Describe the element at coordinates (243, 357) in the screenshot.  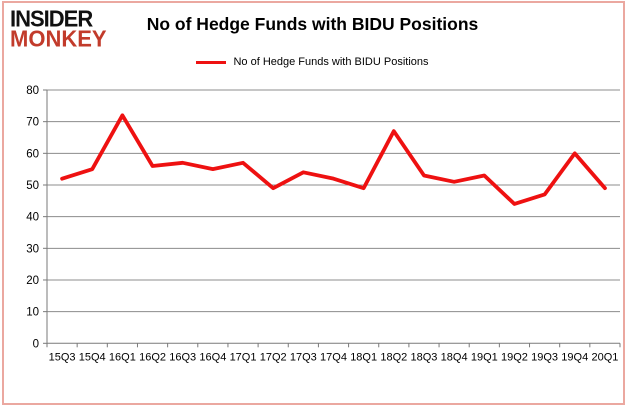
I see `x-tick-label: 17Q1` at that location.